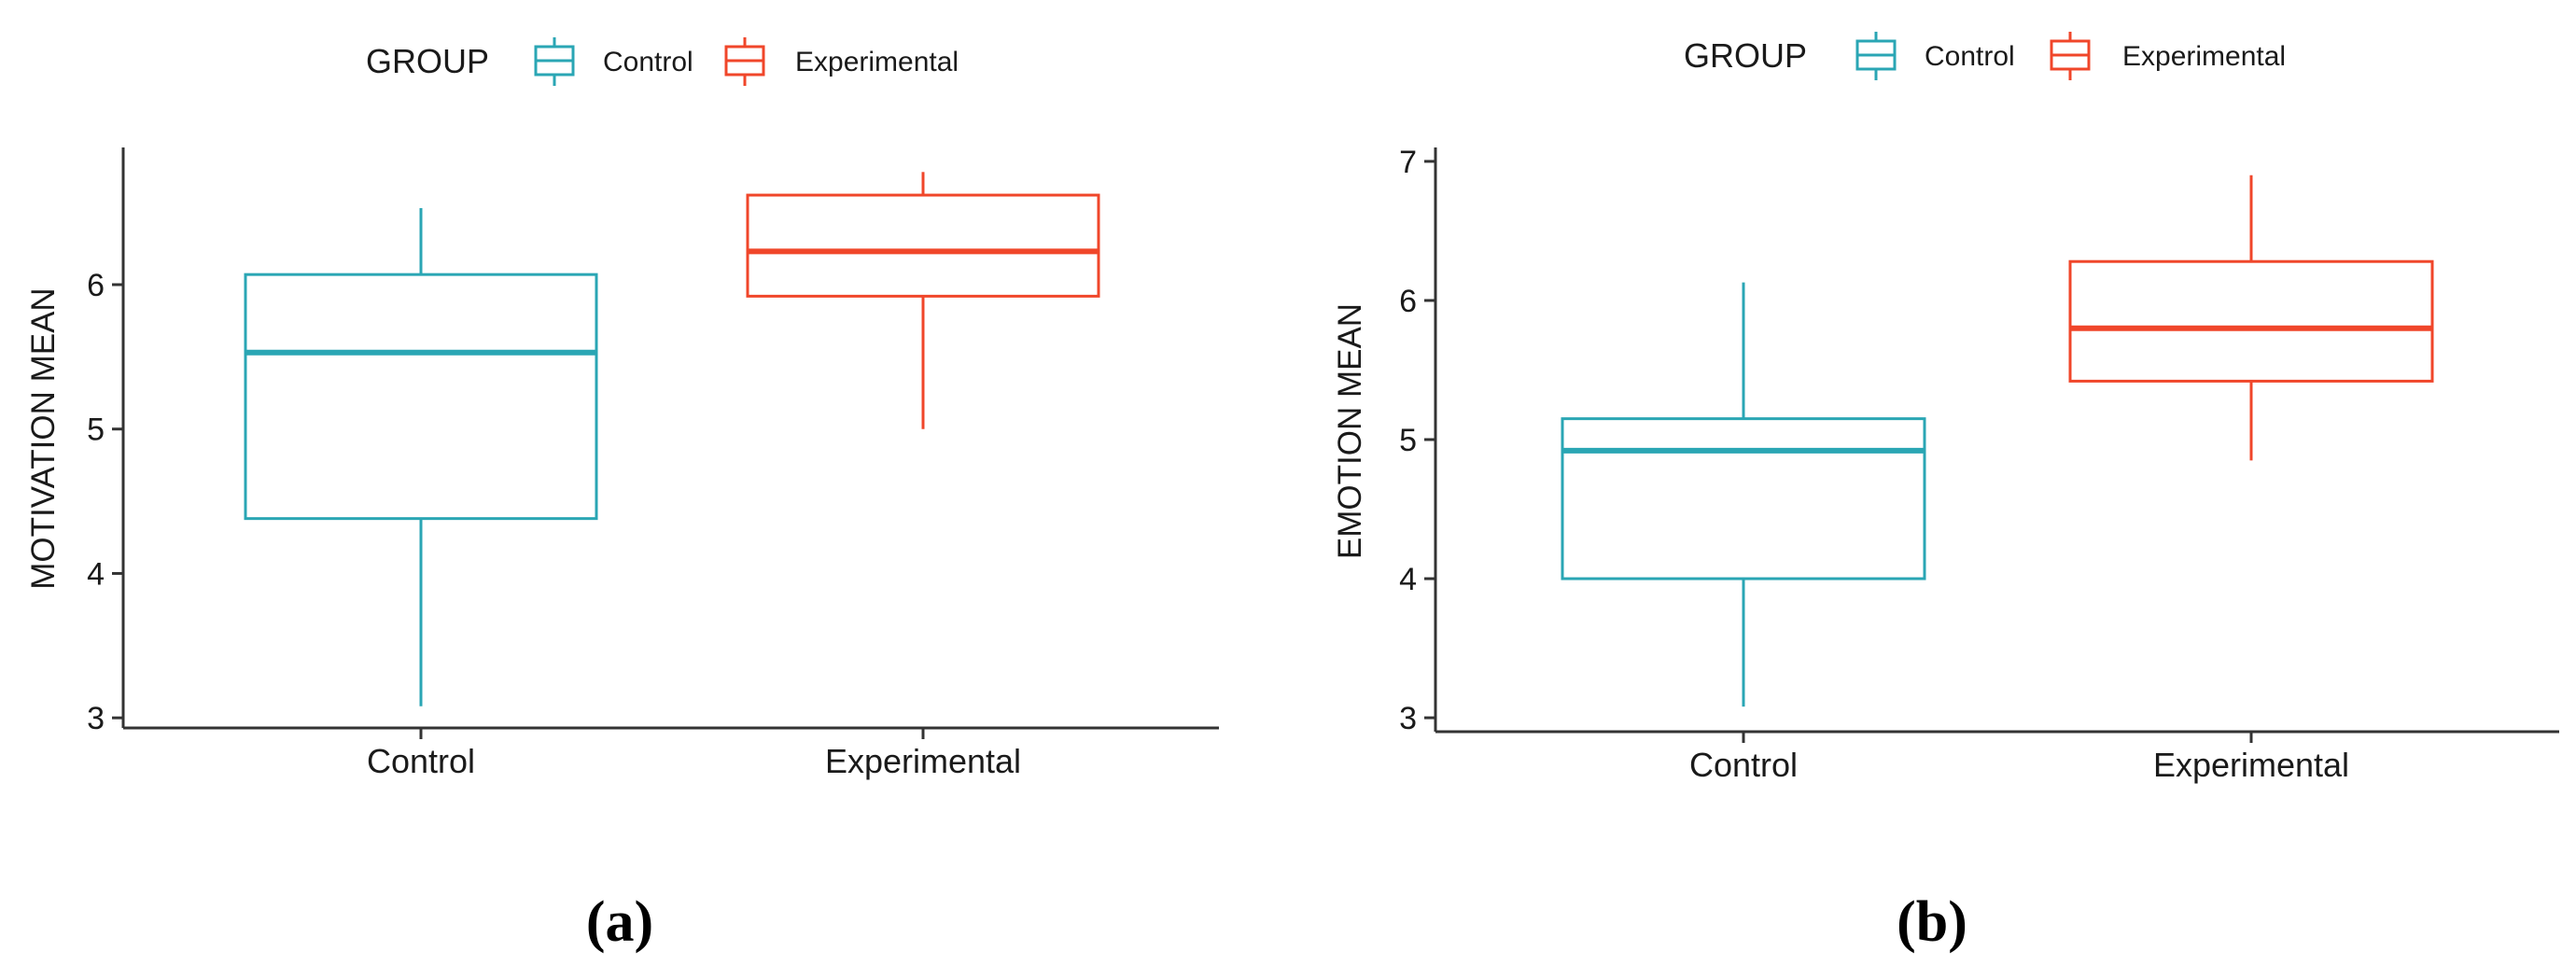 This screenshot has height=965, width=2576. What do you see at coordinates (1408, 162) in the screenshot?
I see `y-tick-label: 7` at bounding box center [1408, 162].